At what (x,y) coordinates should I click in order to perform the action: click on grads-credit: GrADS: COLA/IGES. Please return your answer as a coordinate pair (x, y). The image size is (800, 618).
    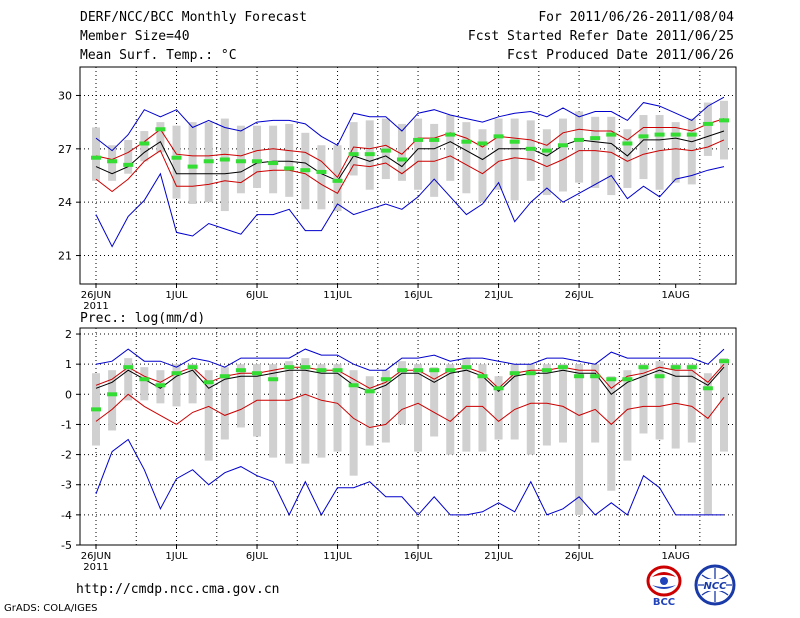
    Looking at the image, I should click on (51, 608).